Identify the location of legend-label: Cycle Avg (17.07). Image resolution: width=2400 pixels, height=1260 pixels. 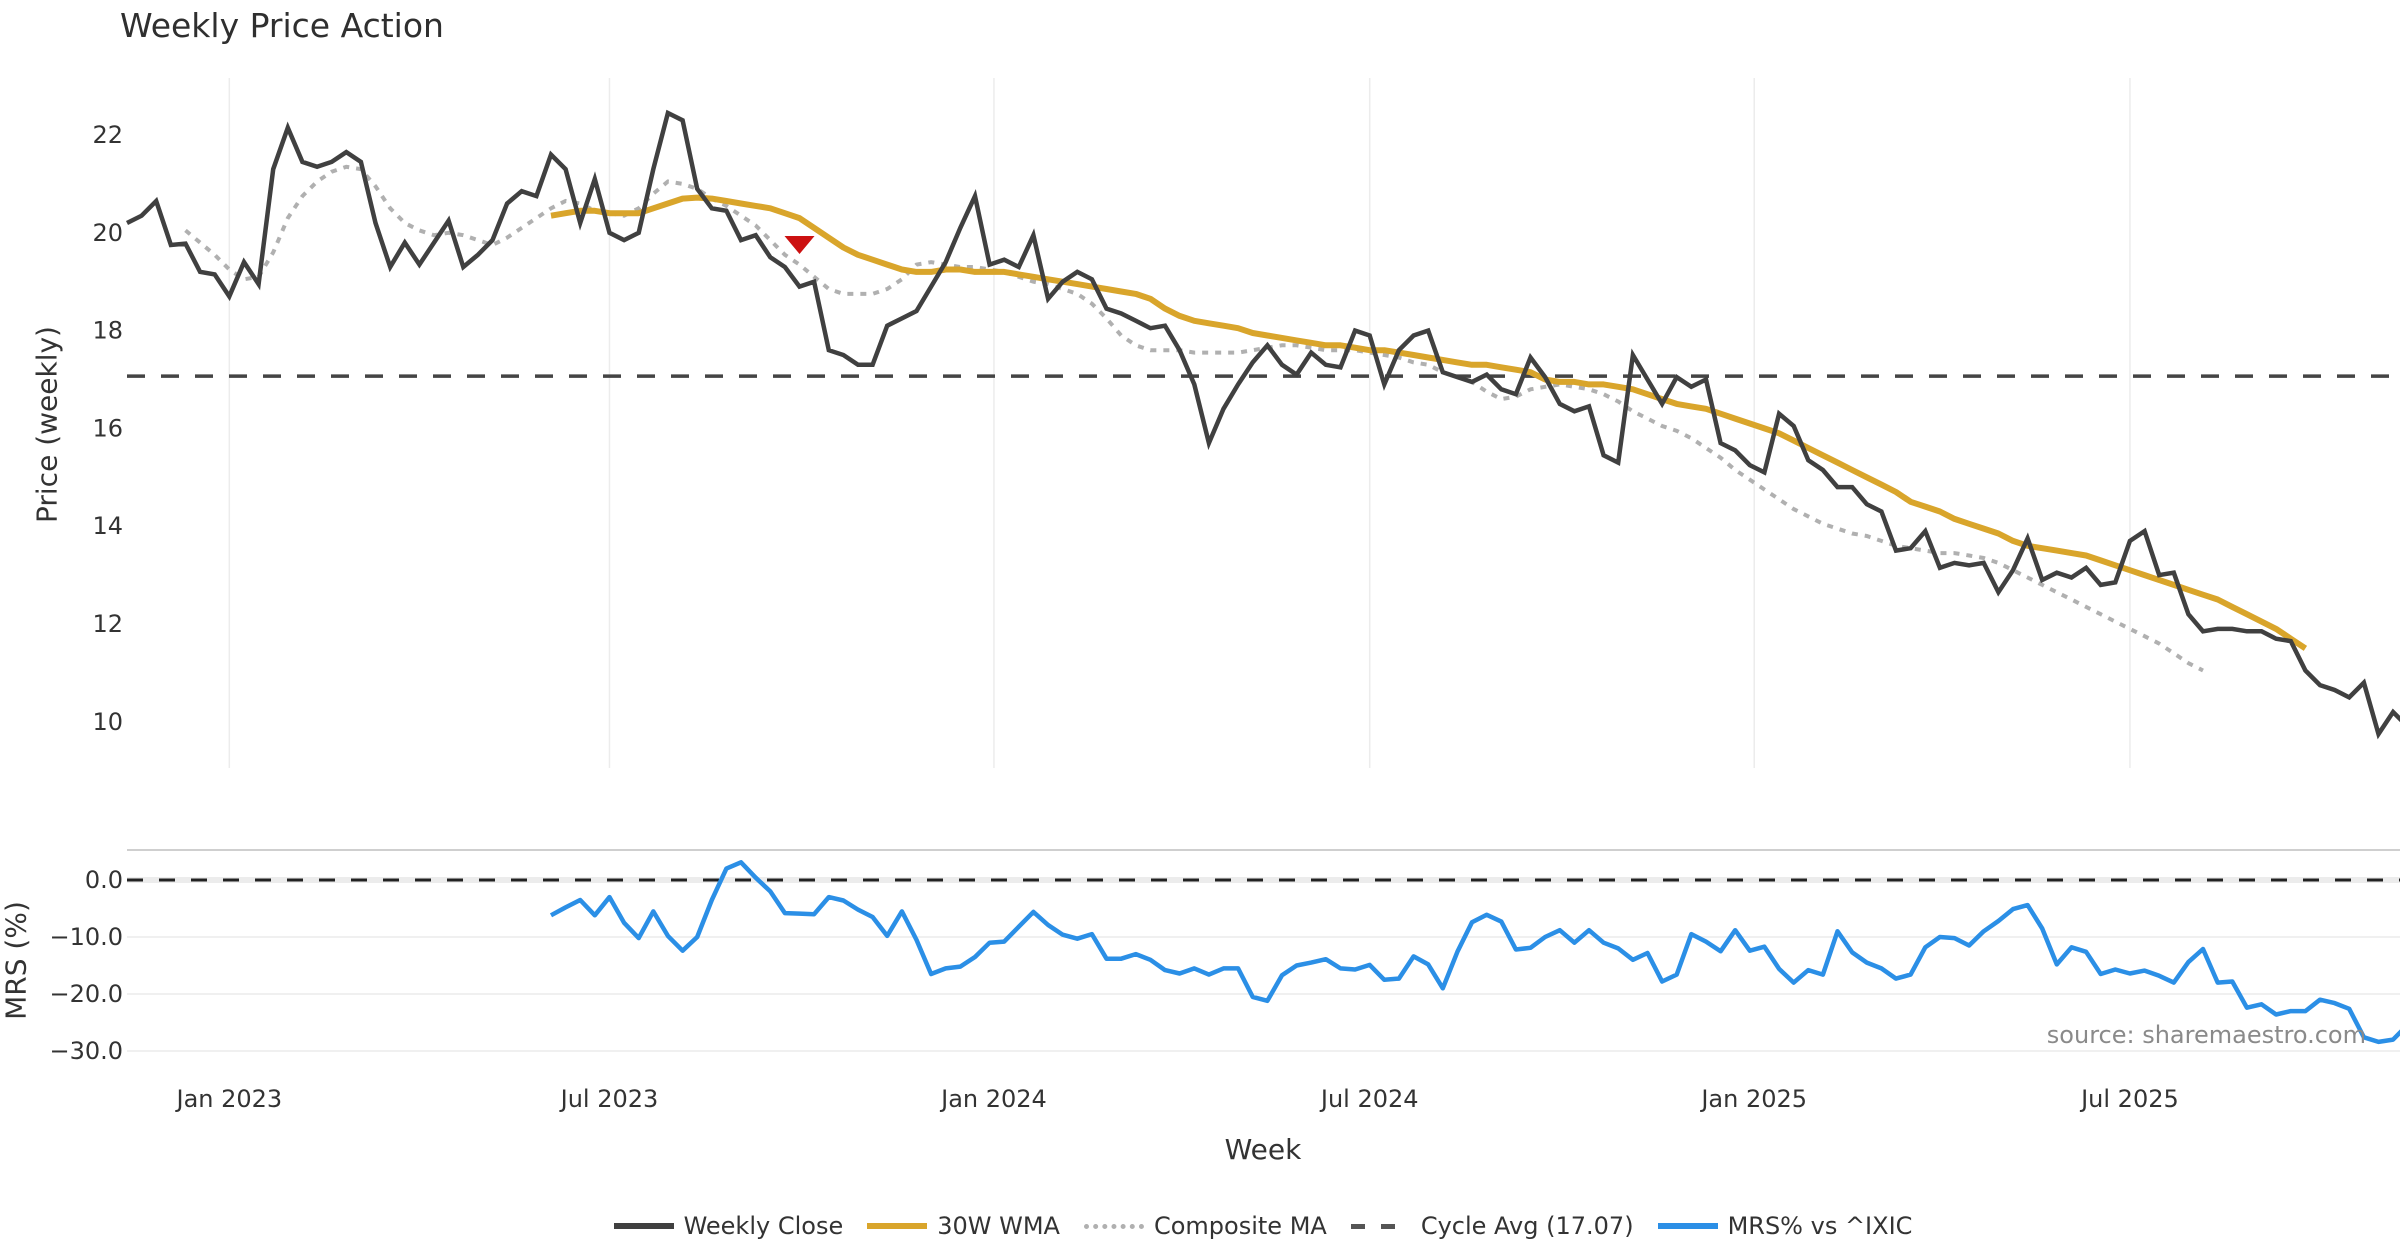
(1527, 1226).